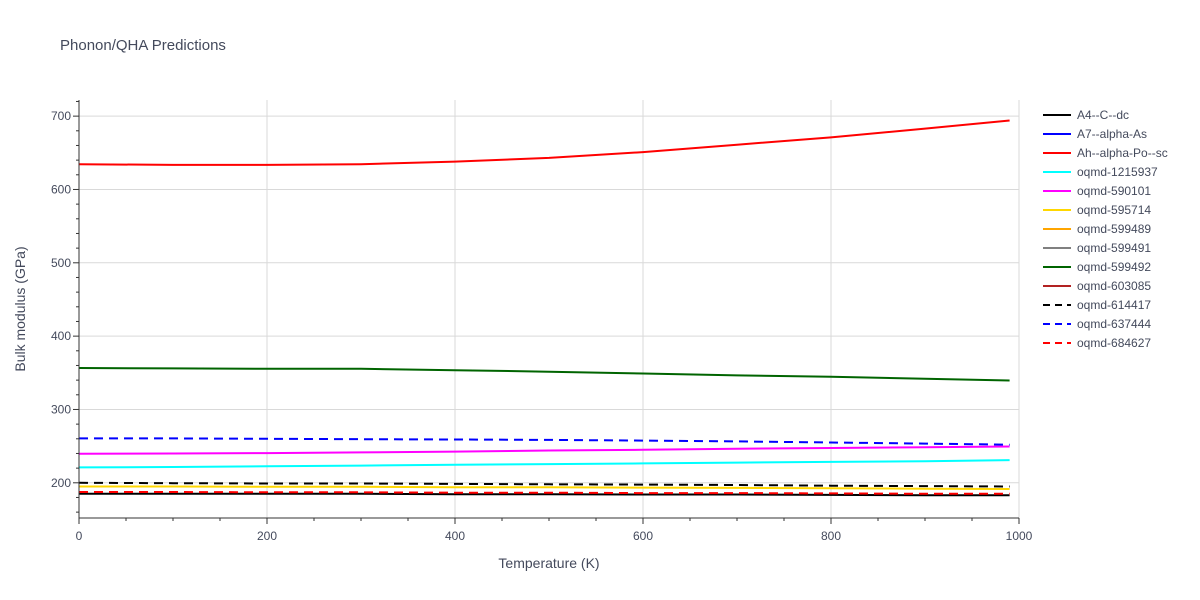 Image resolution: width=1200 pixels, height=600 pixels. What do you see at coordinates (1103, 115) in the screenshot?
I see `legend-label: A4--C--dc` at bounding box center [1103, 115].